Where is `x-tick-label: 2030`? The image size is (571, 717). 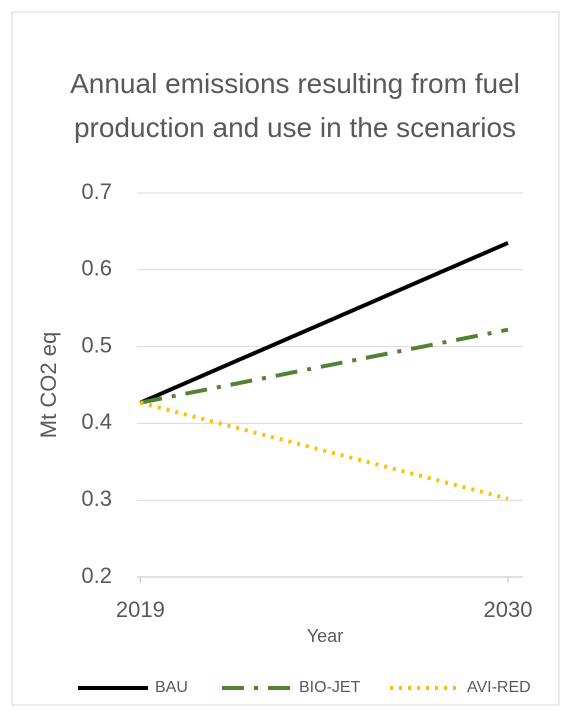 x-tick-label: 2030 is located at coordinates (507, 609).